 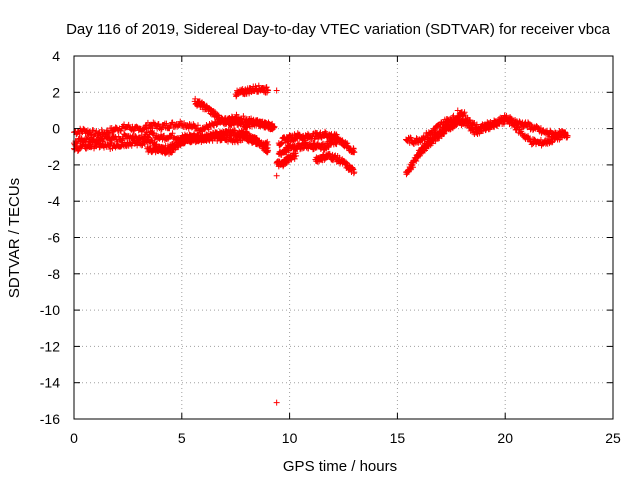 What do you see at coordinates (14, 238) in the screenshot?
I see `y-axis-title: SDTVAR / TECUs` at bounding box center [14, 238].